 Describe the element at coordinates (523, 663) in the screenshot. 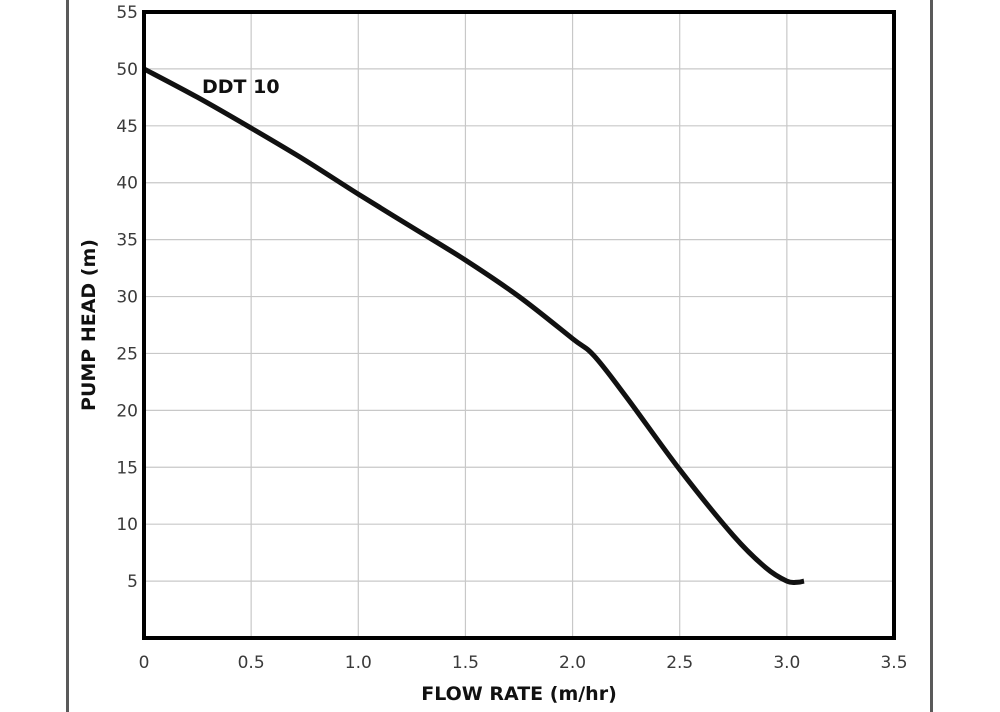

I see `x-tick-labels: 0 0.5 1.0 1.5 2.0 2.5 3.0 3.5` at that location.